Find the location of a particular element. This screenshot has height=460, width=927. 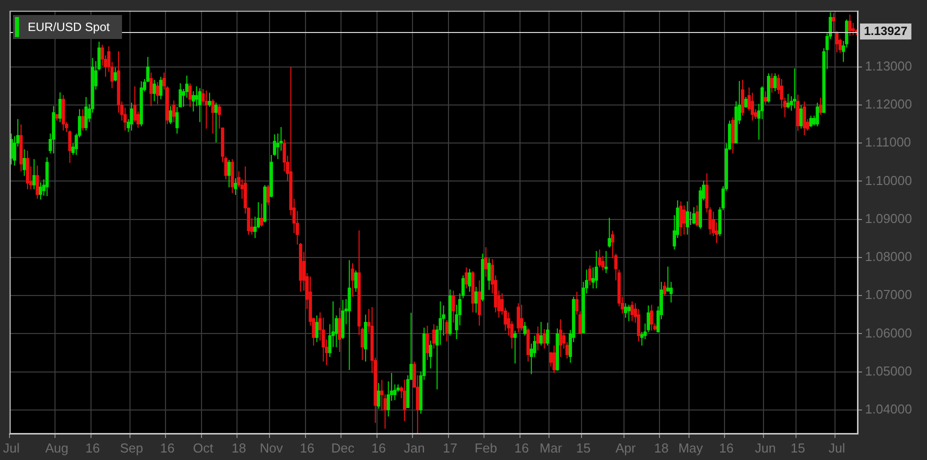

x-tick-label: Feb is located at coordinates (486, 448).